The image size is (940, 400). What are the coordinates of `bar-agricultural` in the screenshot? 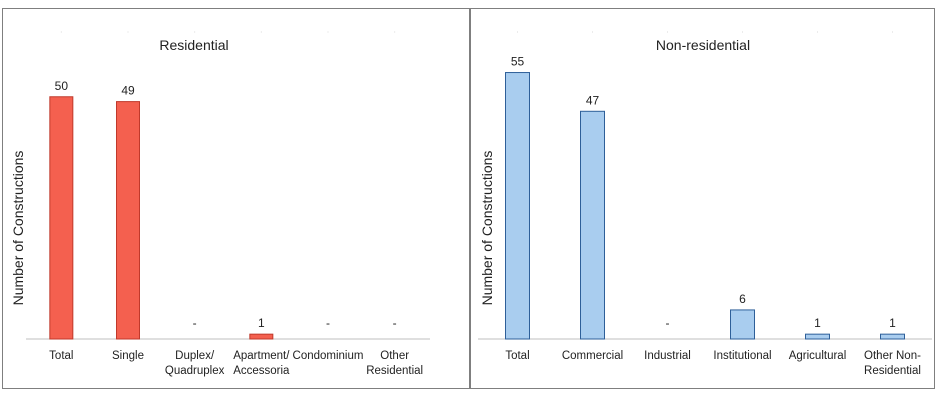 It's located at (817, 336).